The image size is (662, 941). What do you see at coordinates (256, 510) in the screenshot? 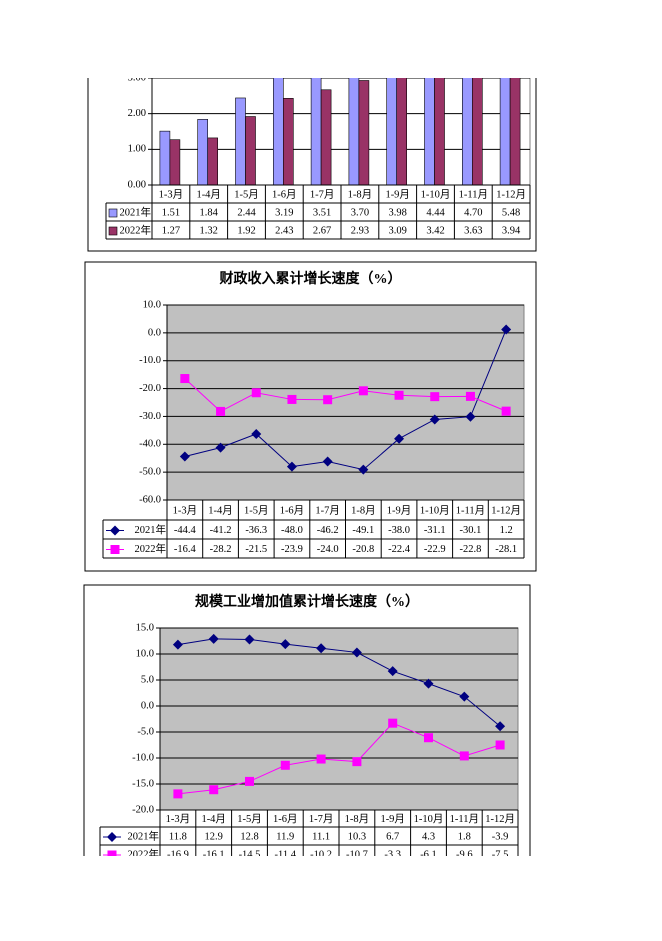
I see `x-tick-label: 1-5月` at bounding box center [256, 510].